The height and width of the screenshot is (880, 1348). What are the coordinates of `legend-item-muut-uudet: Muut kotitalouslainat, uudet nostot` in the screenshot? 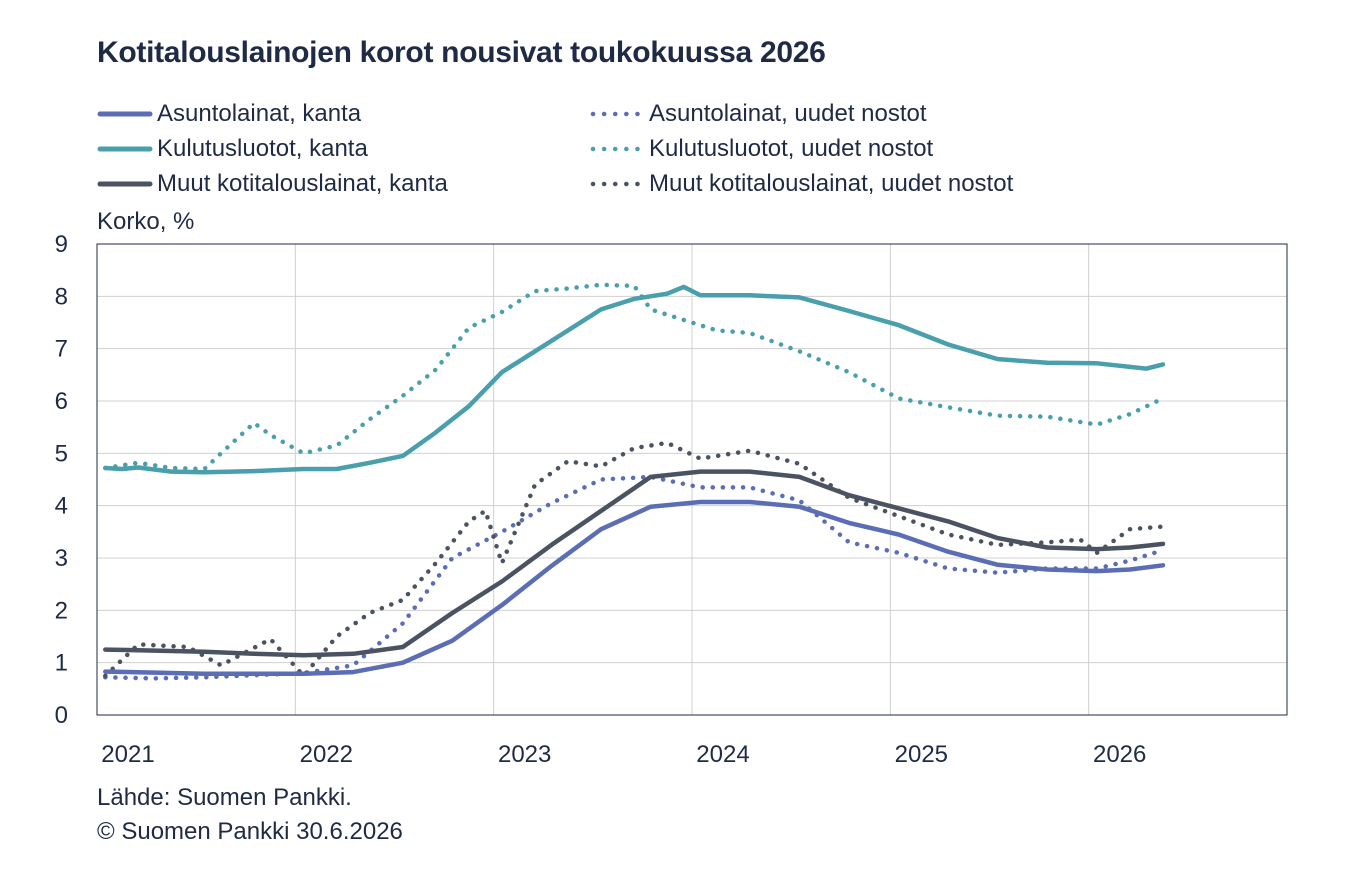 It's located at (801, 184).